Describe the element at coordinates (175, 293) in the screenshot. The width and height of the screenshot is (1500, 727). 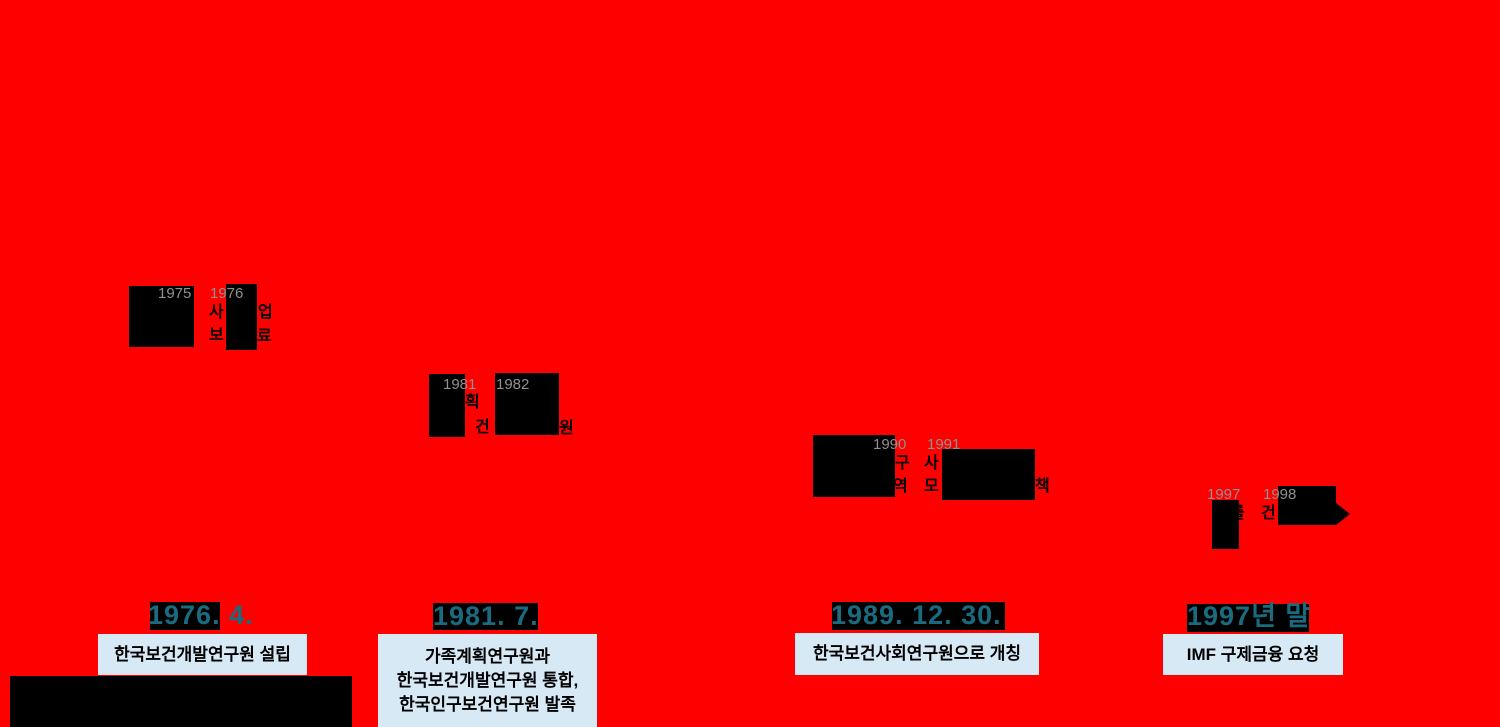
I see `year-label-1975: 1975` at that location.